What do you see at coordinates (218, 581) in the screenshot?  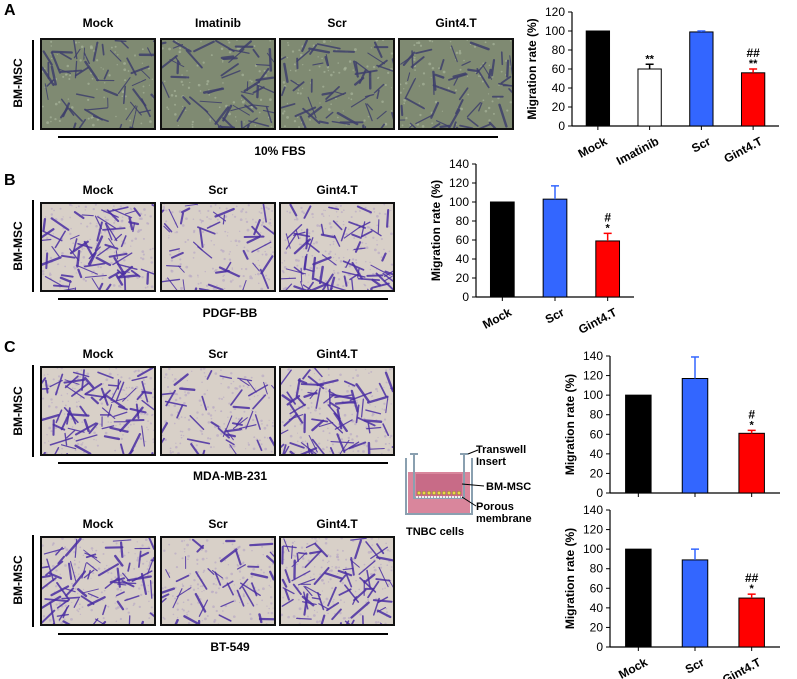 I see `micrograph-c-bt-scr` at bounding box center [218, 581].